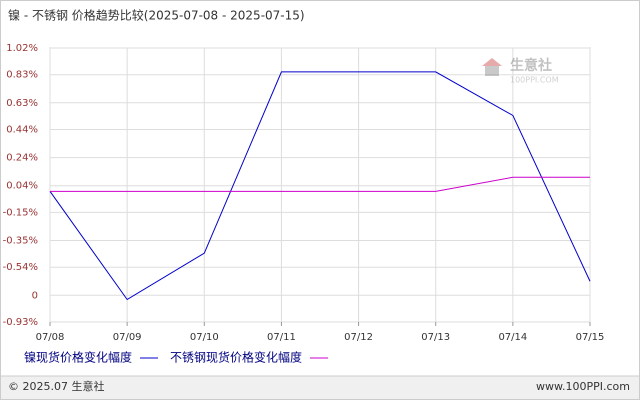 The height and width of the screenshot is (400, 640). I want to click on x-tick-label: 07/15, so click(590, 337).